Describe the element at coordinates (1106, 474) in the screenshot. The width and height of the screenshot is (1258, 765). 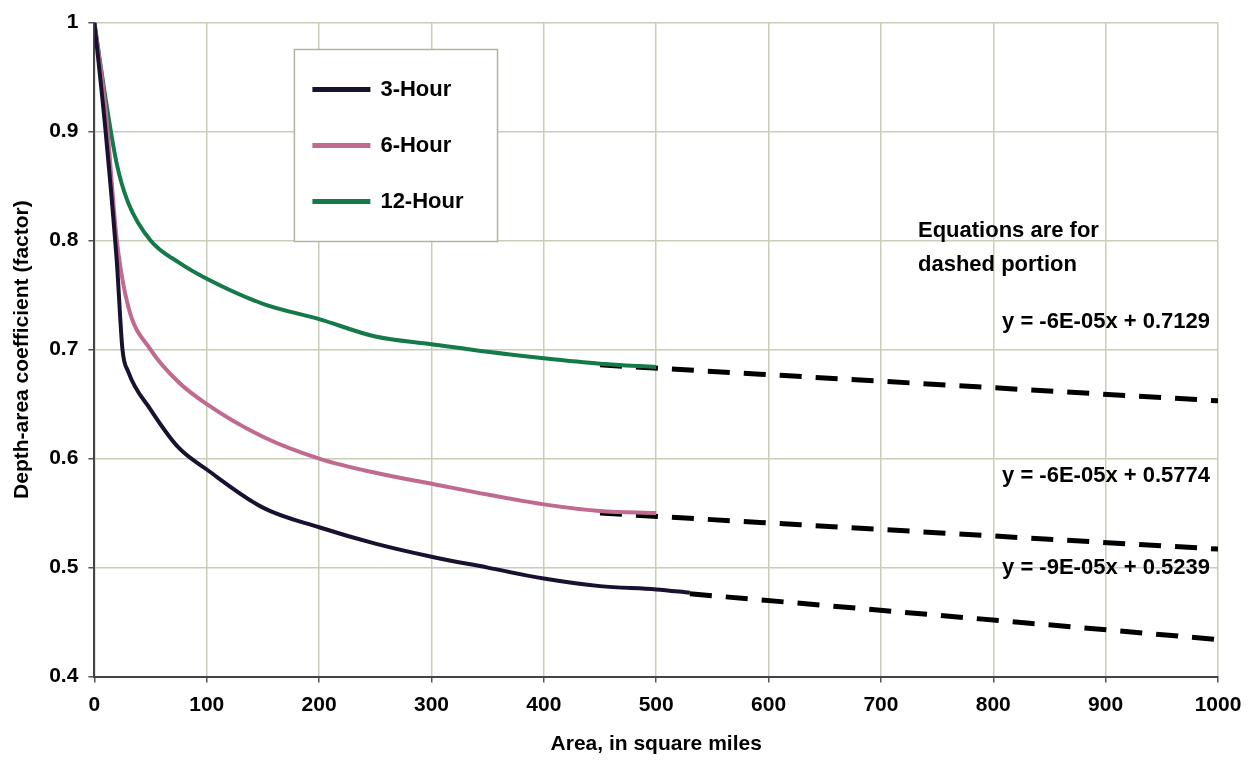
I see `annotation: y = -6E-05x + 0.5774` at that location.